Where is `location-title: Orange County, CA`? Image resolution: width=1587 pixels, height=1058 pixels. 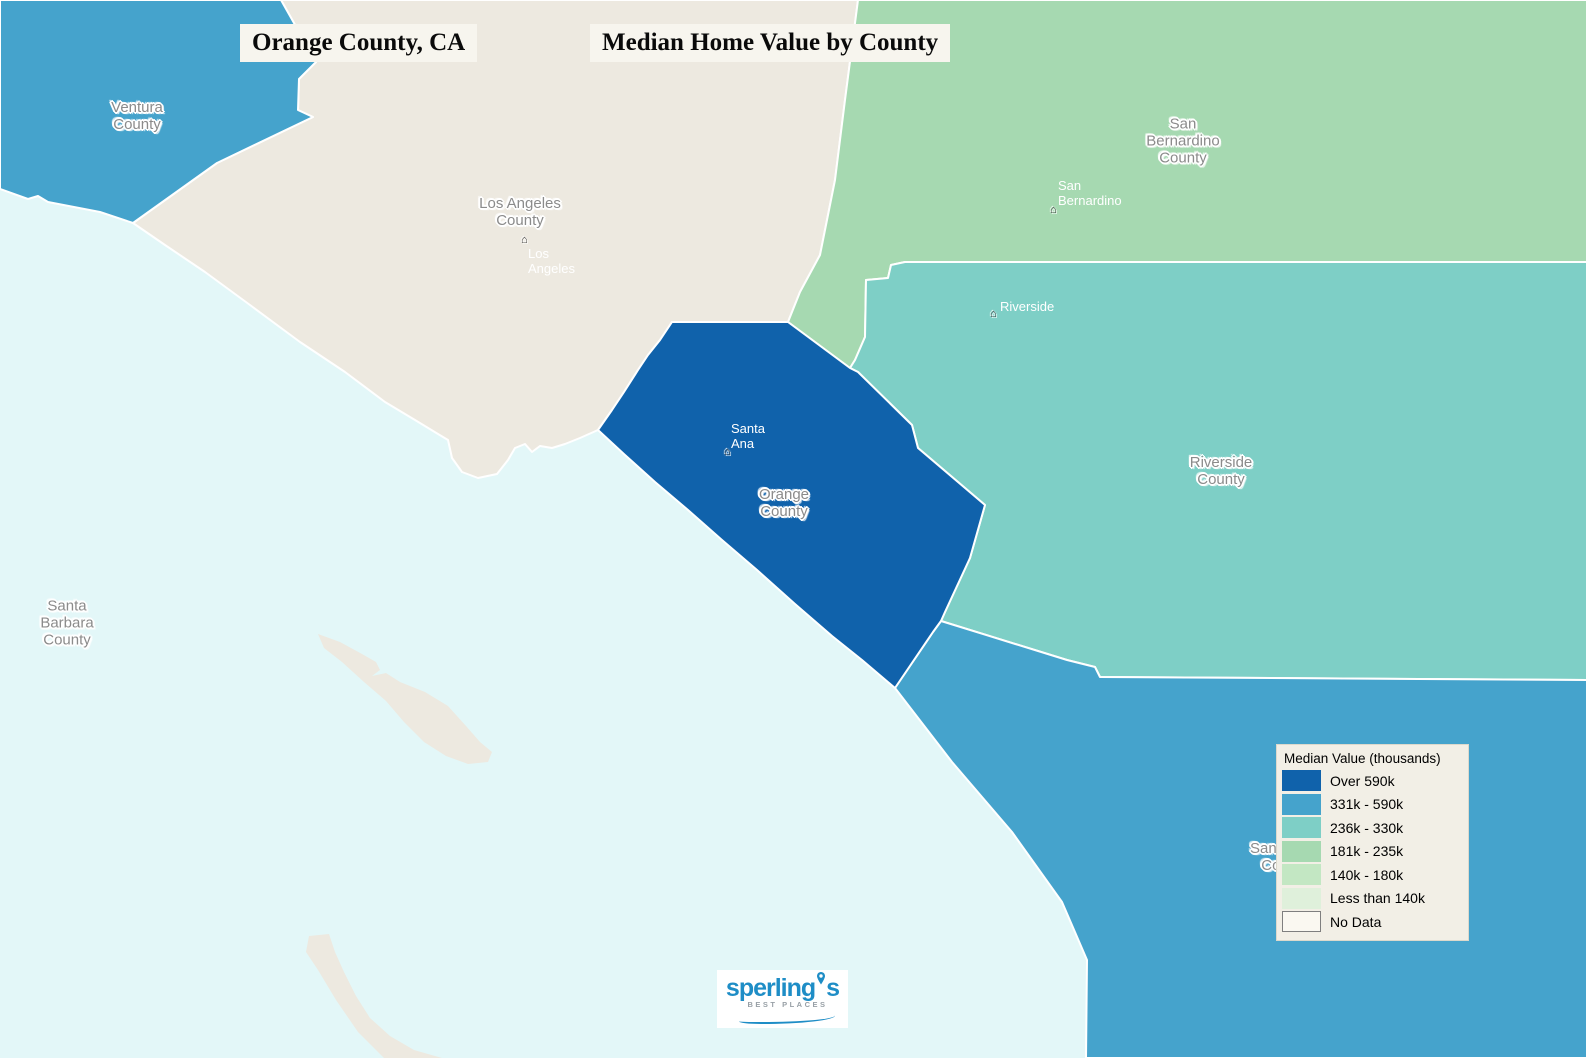
location-title: Orange County, CA is located at coordinates (359, 43).